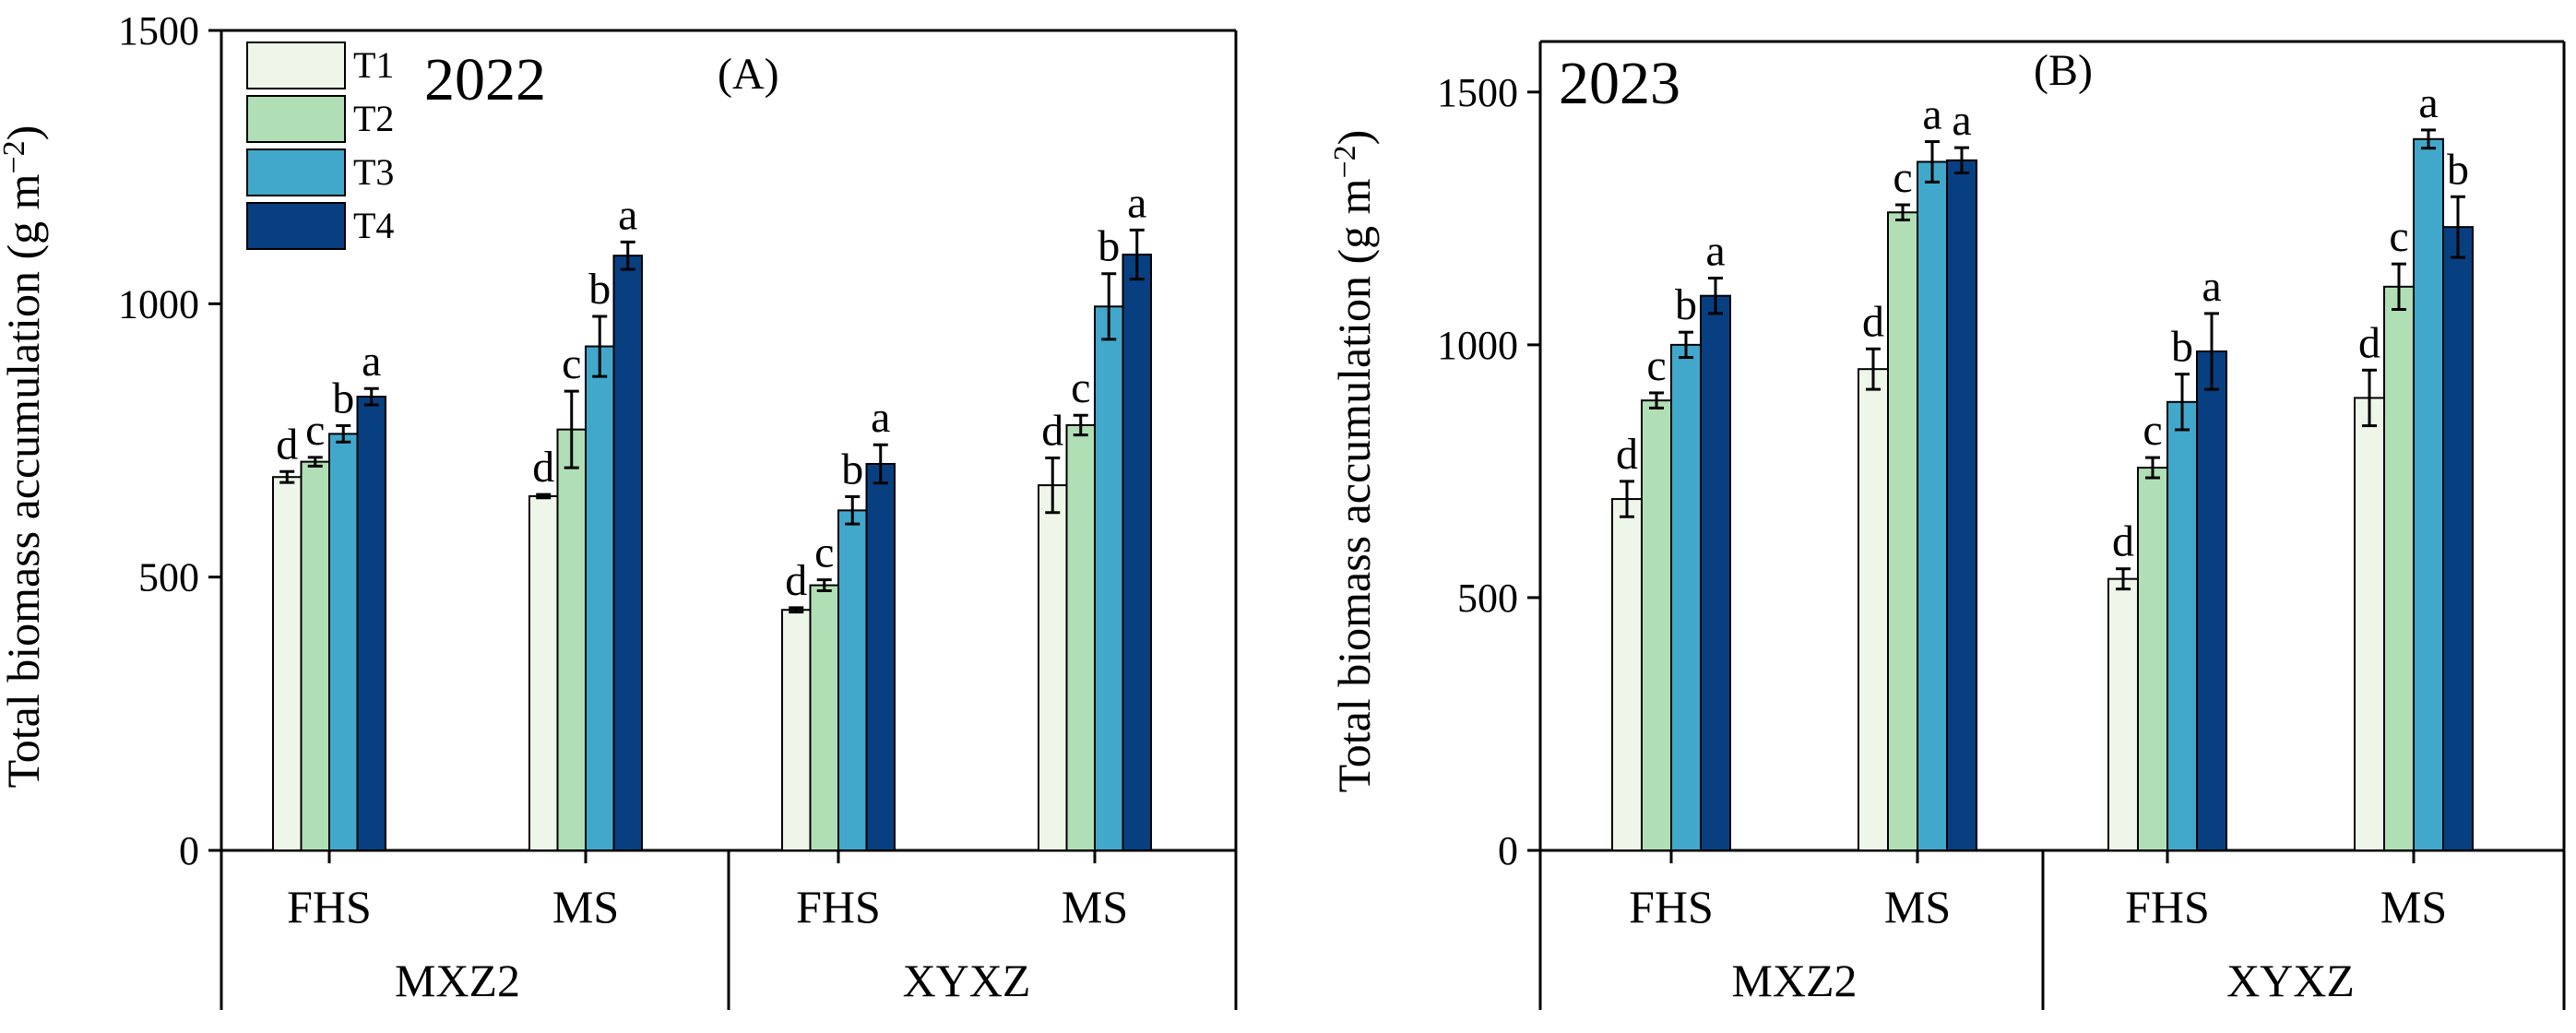  I want to click on panel-a-panel-label: (A), so click(748, 74).